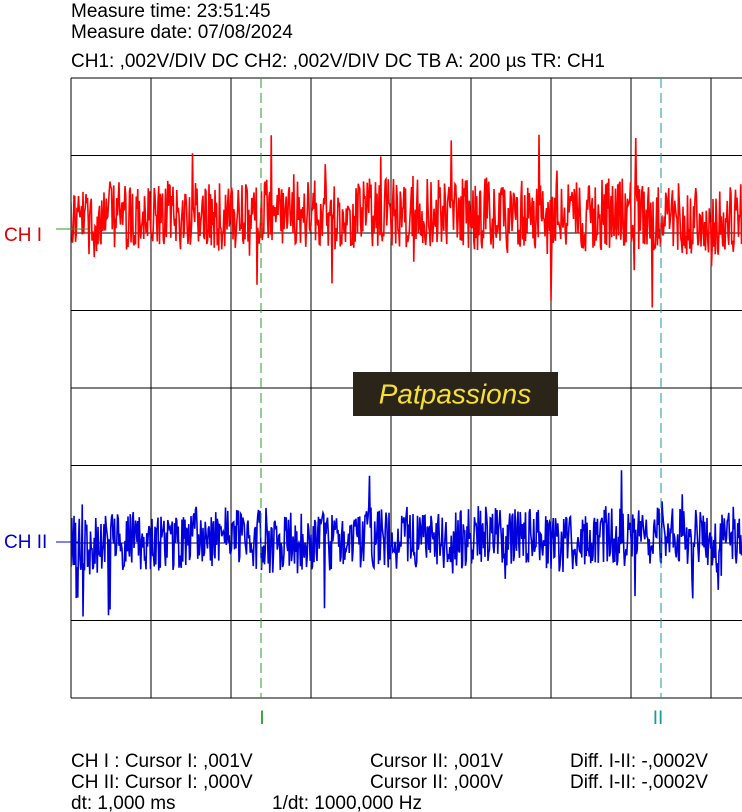 Image resolution: width=742 pixels, height=812 pixels. What do you see at coordinates (436, 761) in the screenshot?
I see `readout: Cursor II: ,001V` at bounding box center [436, 761].